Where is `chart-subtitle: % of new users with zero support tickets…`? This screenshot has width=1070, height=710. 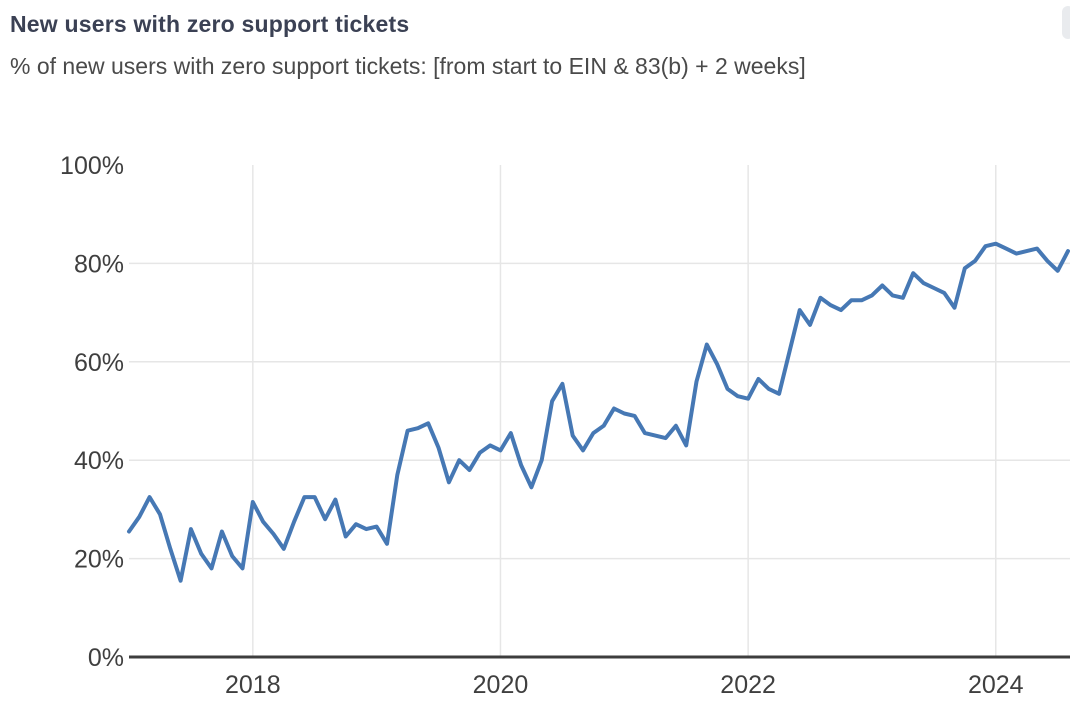 chart-subtitle: % of new users with zero support tickets… is located at coordinates (408, 66).